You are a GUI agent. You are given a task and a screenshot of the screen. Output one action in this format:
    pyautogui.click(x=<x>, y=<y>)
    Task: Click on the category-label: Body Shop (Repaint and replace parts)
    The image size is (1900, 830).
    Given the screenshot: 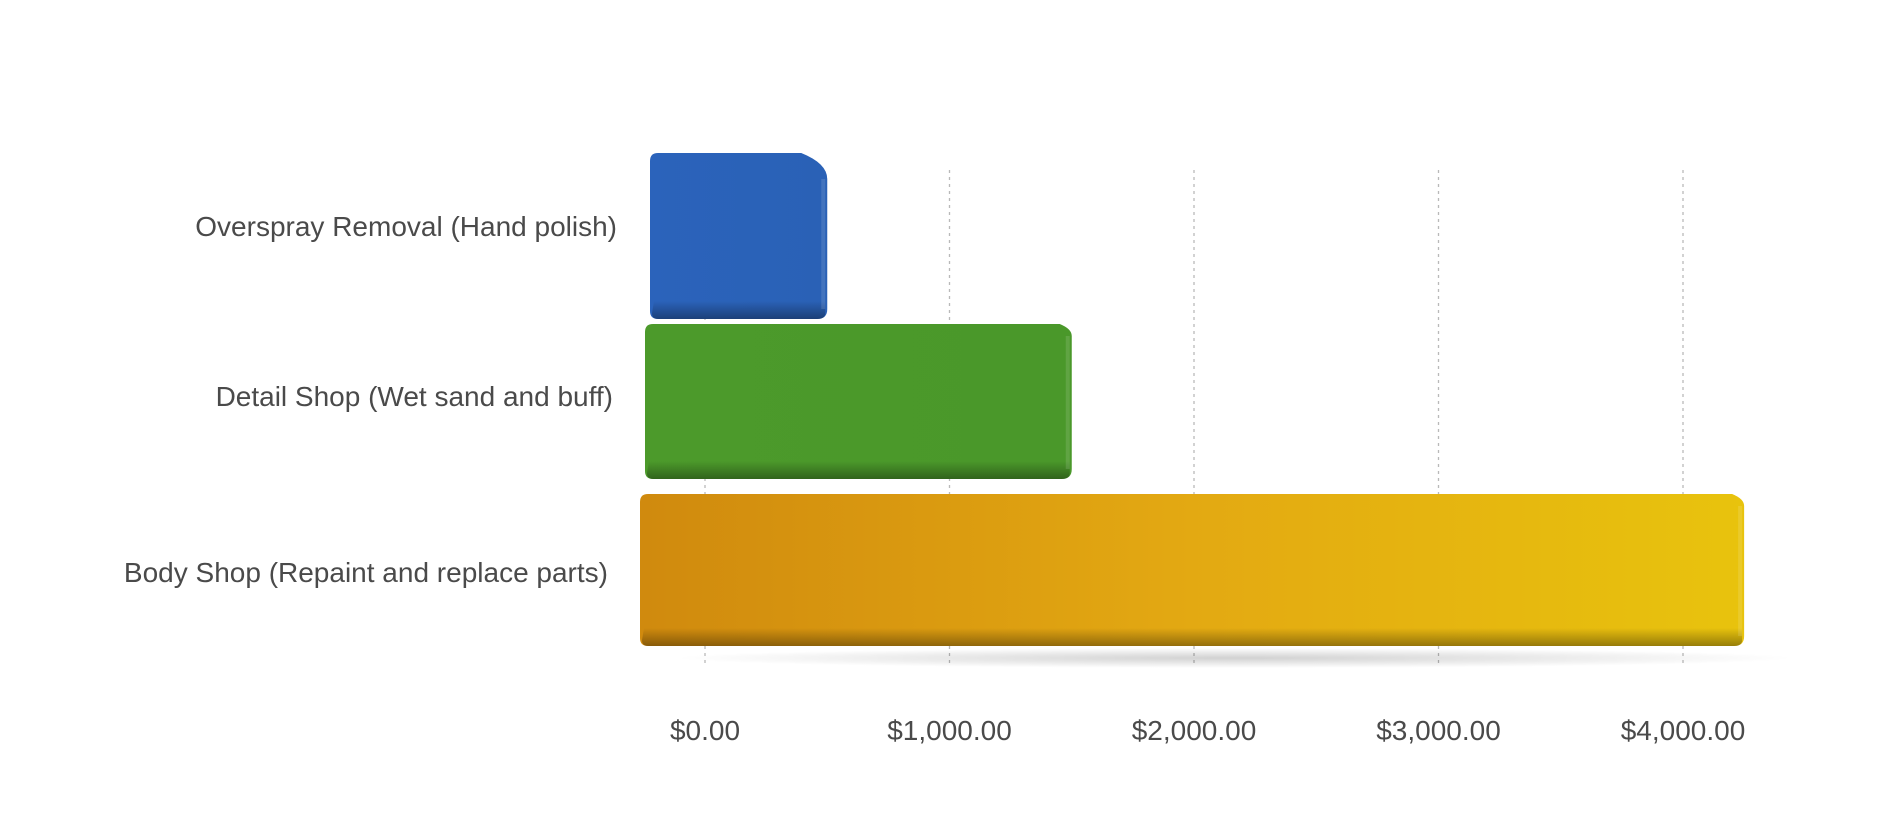 What is the action you would take?
    pyautogui.click(x=366, y=572)
    